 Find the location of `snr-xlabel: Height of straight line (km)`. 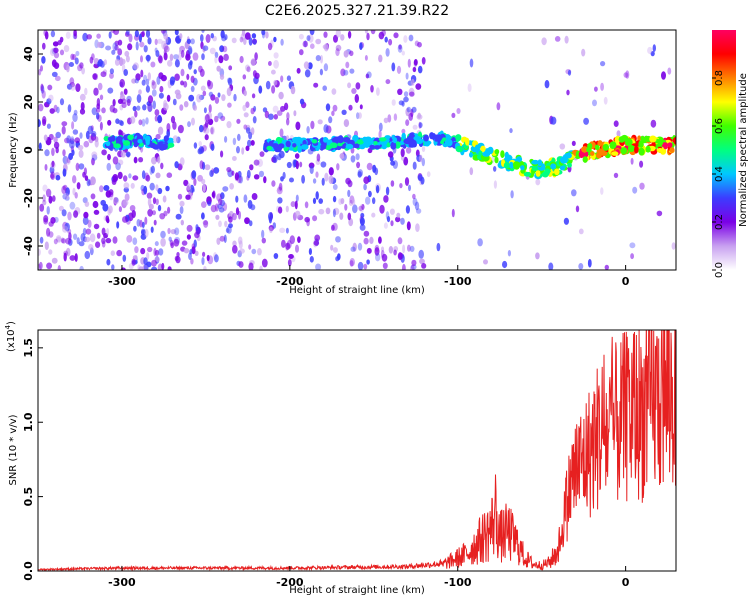

snr-xlabel: Height of straight line (km) is located at coordinates (357, 590).